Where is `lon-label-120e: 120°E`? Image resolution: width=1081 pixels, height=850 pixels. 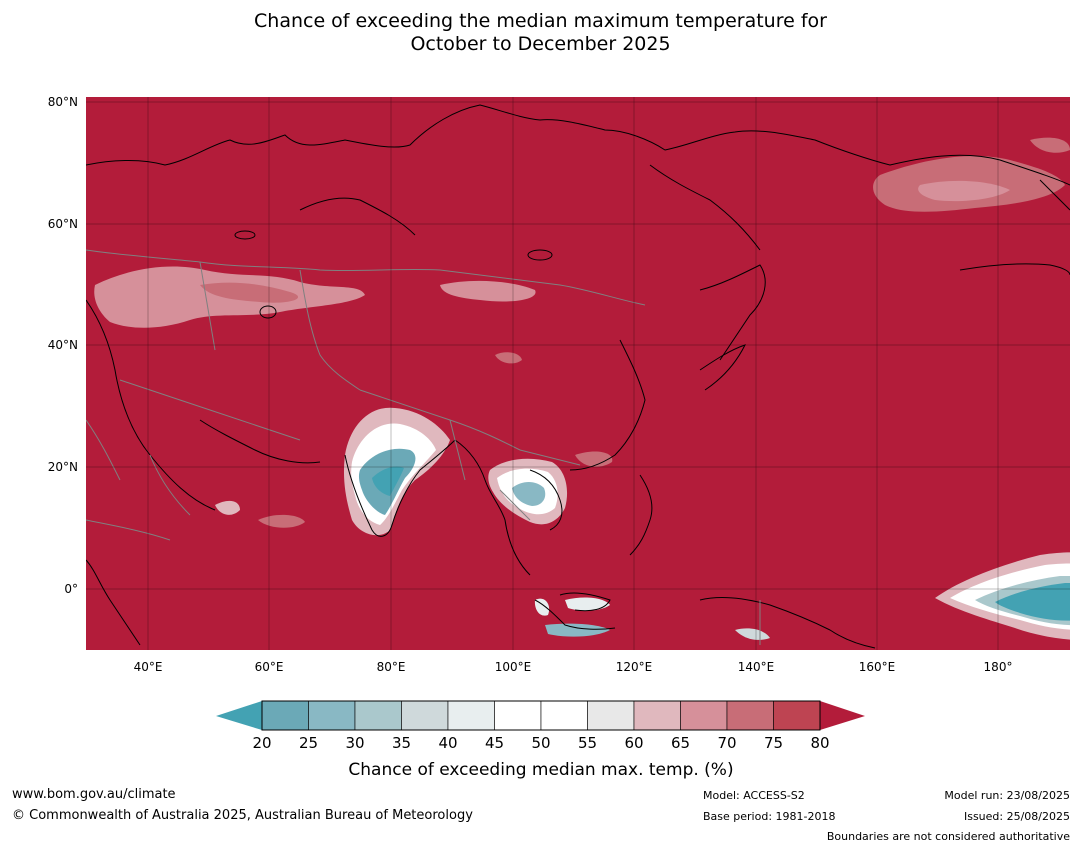 lon-label-120e: 120°E is located at coordinates (634, 667).